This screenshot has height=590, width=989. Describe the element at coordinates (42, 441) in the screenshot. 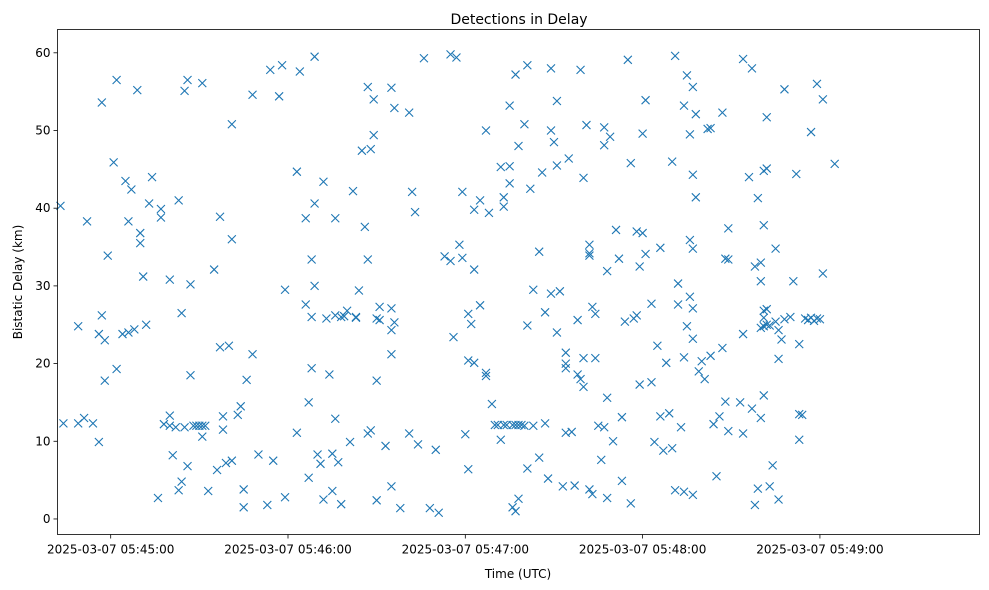

I see `y-tick-label: 10` at that location.